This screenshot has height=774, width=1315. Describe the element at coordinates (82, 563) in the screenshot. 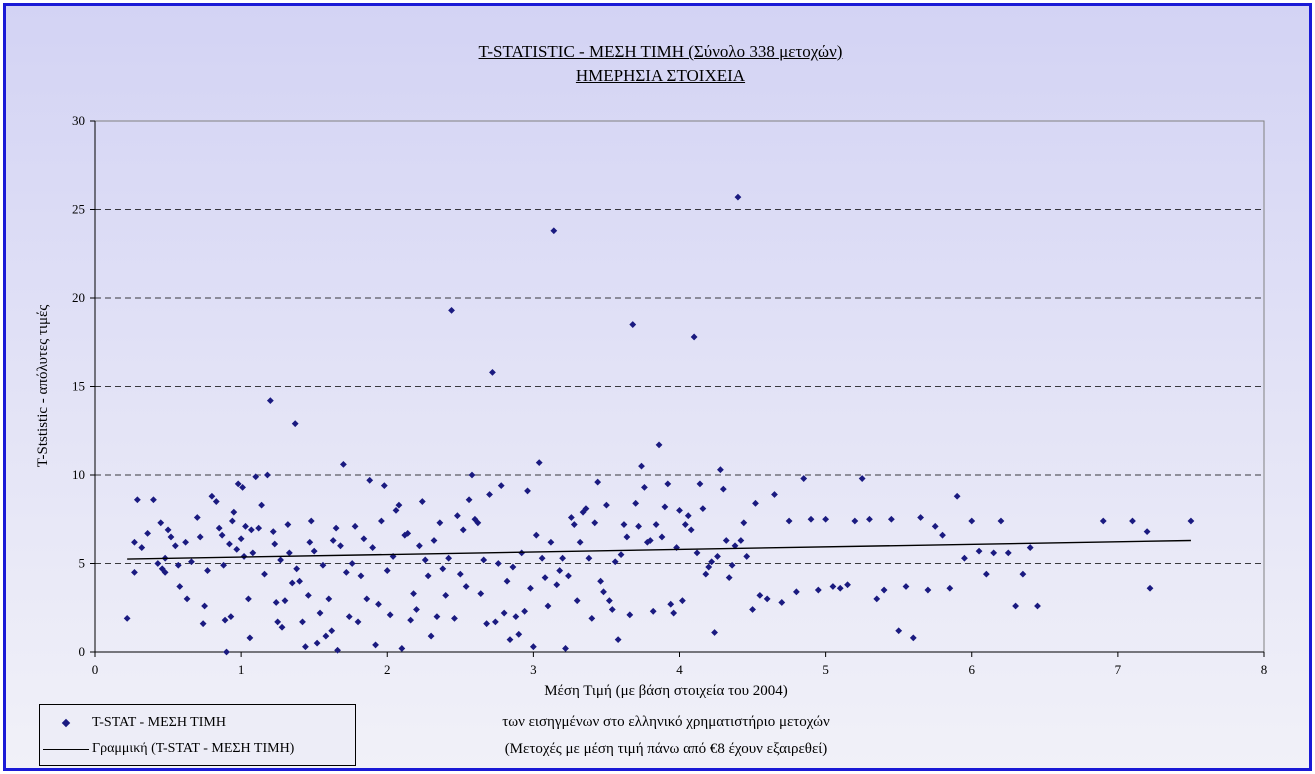

I see `y-tick-label: 5` at that location.